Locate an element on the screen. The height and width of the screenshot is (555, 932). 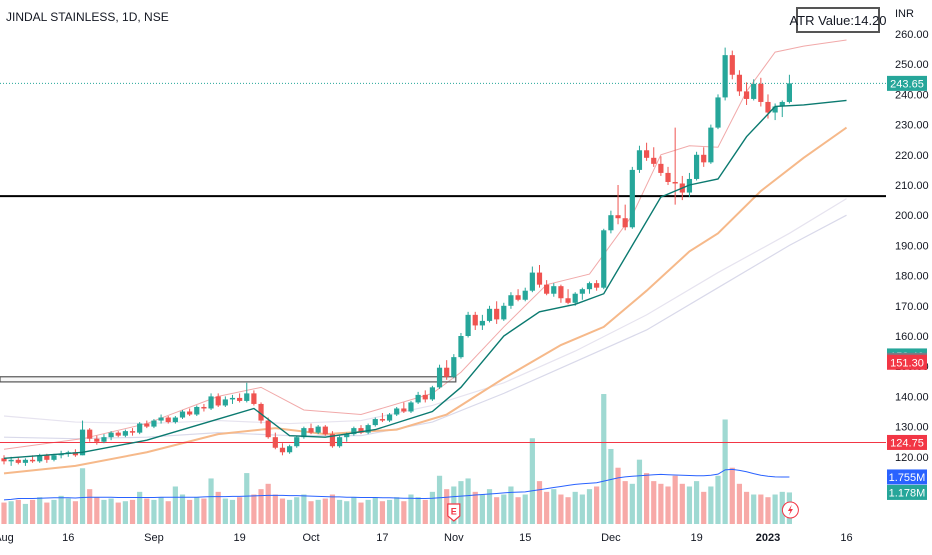
y-tick-label: 140.00 is located at coordinates (912, 397).